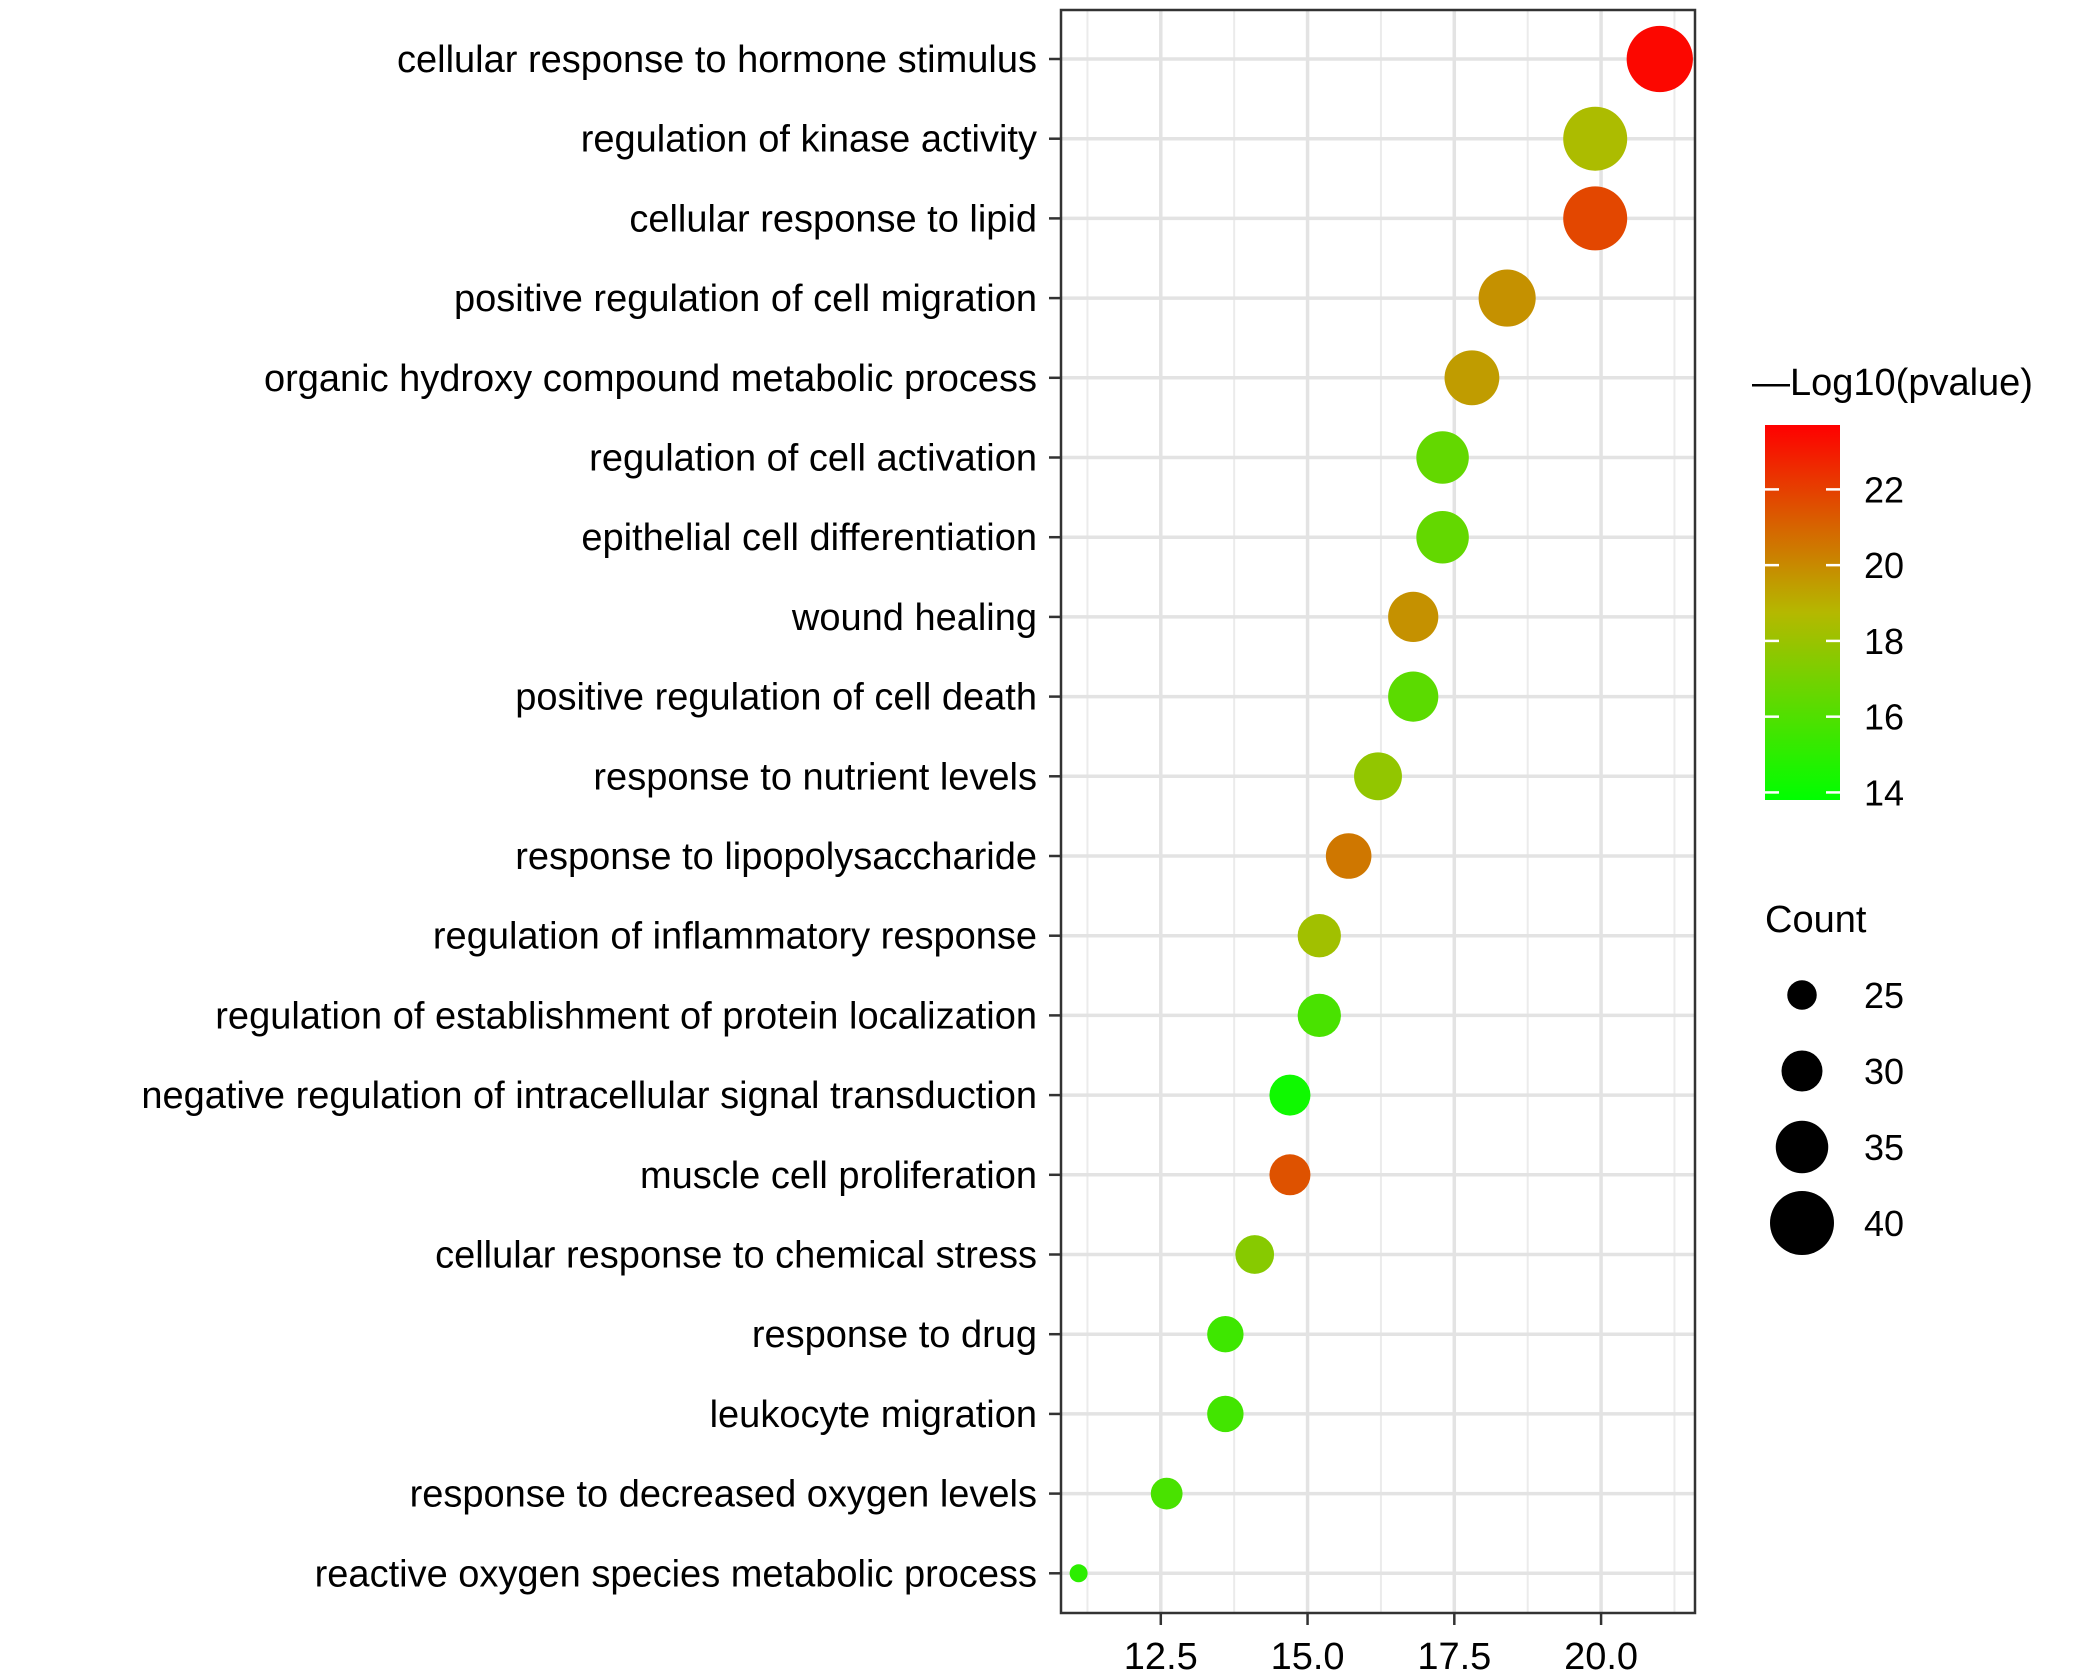 This screenshot has height=1678, width=2077. Describe the element at coordinates (1601, 1654) in the screenshot. I see `x-tick-label: 20.0` at that location.